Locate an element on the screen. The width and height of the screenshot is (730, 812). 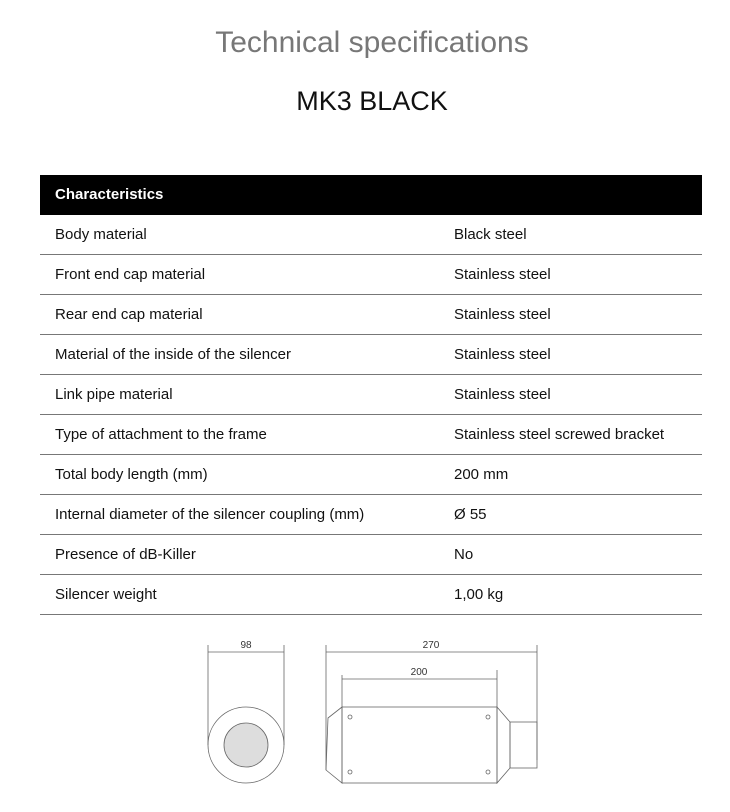
spec-value: No is located at coordinates (464, 554).